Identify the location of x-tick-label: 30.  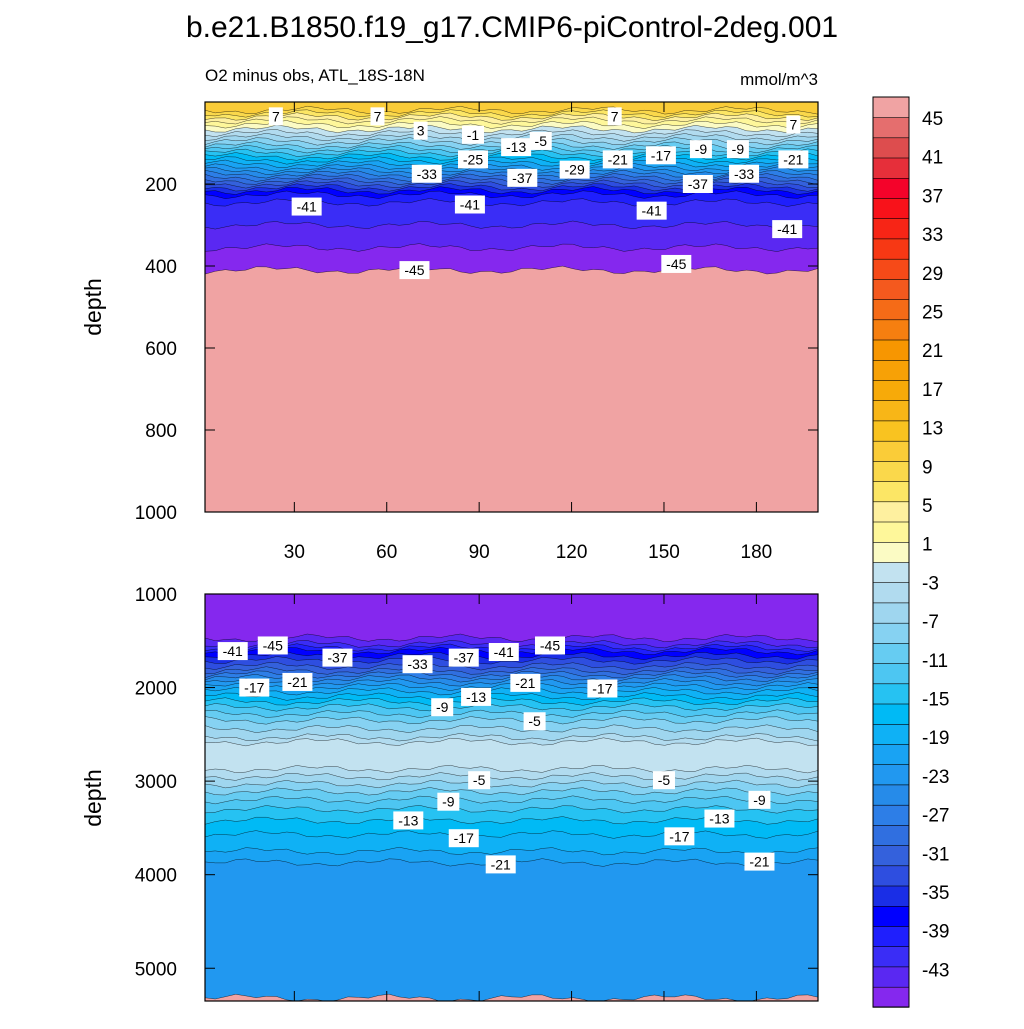
(294, 552).